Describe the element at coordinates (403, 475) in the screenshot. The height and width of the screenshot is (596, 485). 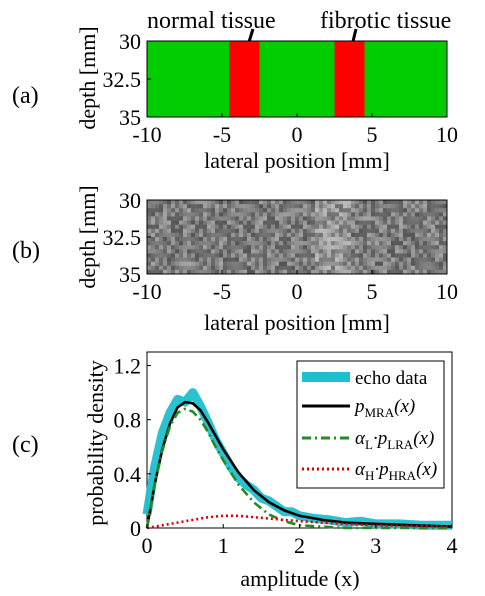
I see `legend-hra-sub2: HRA` at that location.